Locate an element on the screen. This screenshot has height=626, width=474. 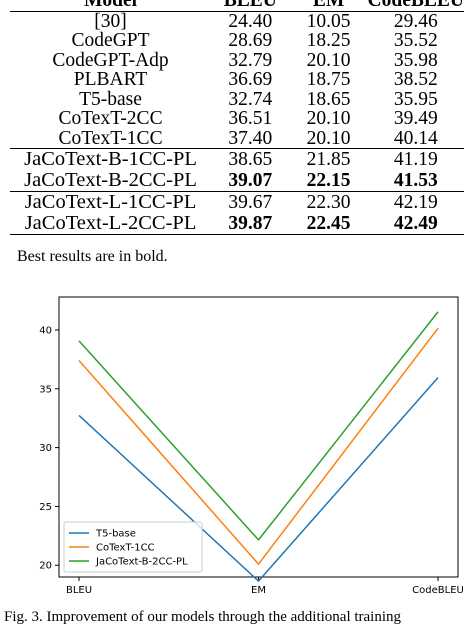
cell-model: JaCoText-L-1CC-PL is located at coordinates (111, 202).